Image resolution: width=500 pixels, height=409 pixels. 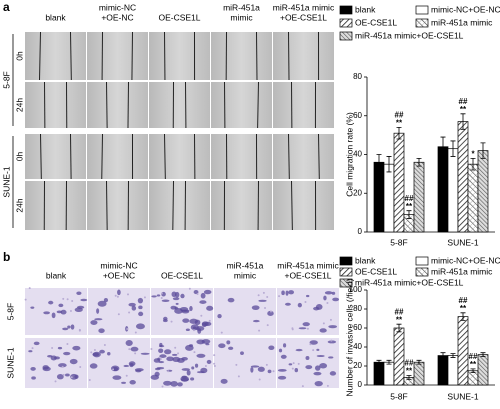 I want to click on legend-label: blank, so click(x=365, y=260).